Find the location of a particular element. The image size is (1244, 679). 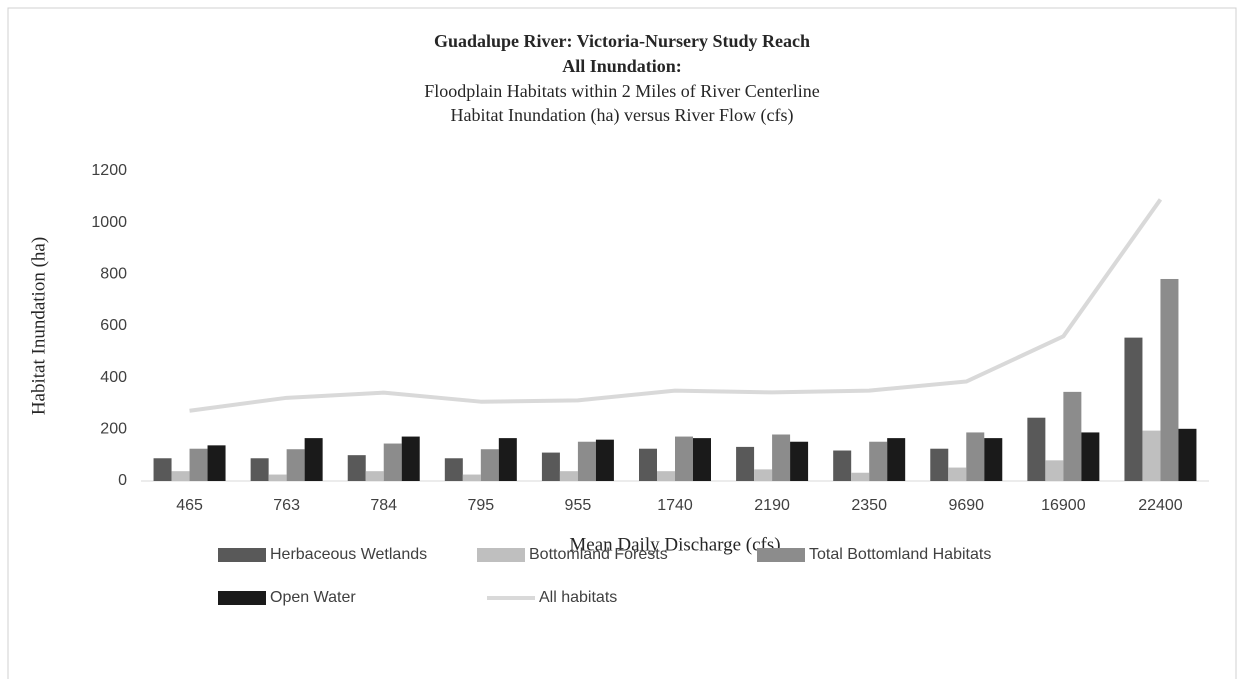

y-tick-label: 200 is located at coordinates (113, 429).